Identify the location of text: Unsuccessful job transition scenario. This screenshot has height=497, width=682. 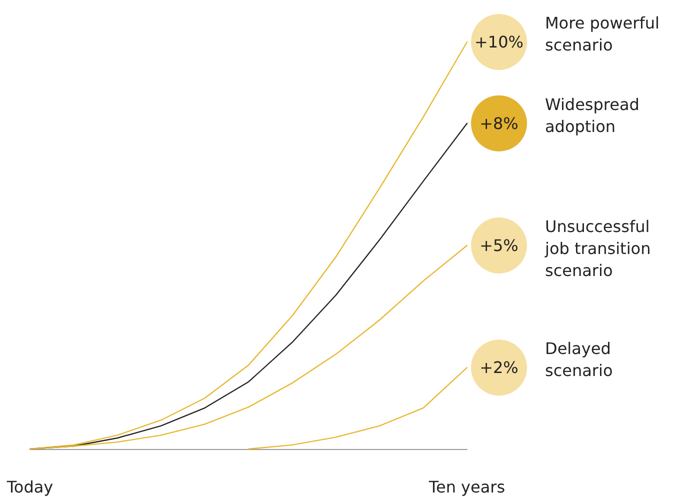
(600, 248).